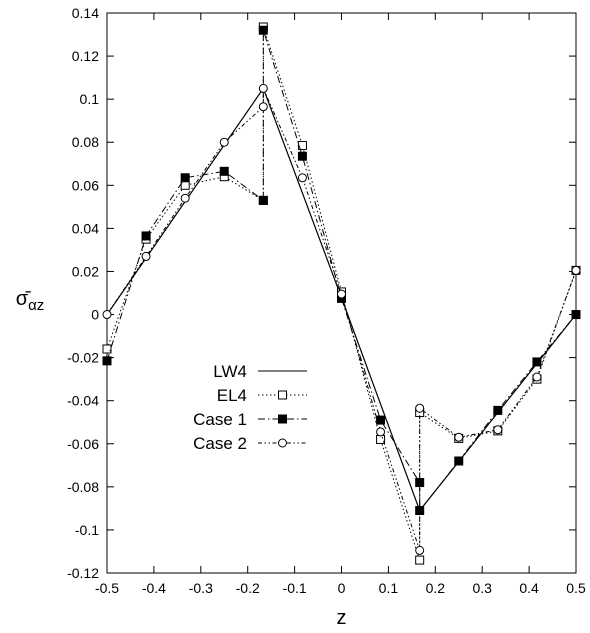  I want to click on legend-label: EL4, so click(232, 395).